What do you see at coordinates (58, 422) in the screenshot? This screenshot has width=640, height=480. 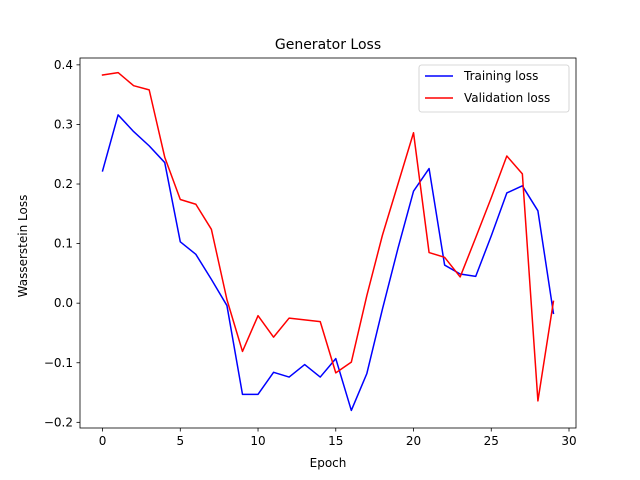 I see `y-tick-label: −0.2` at bounding box center [58, 422].